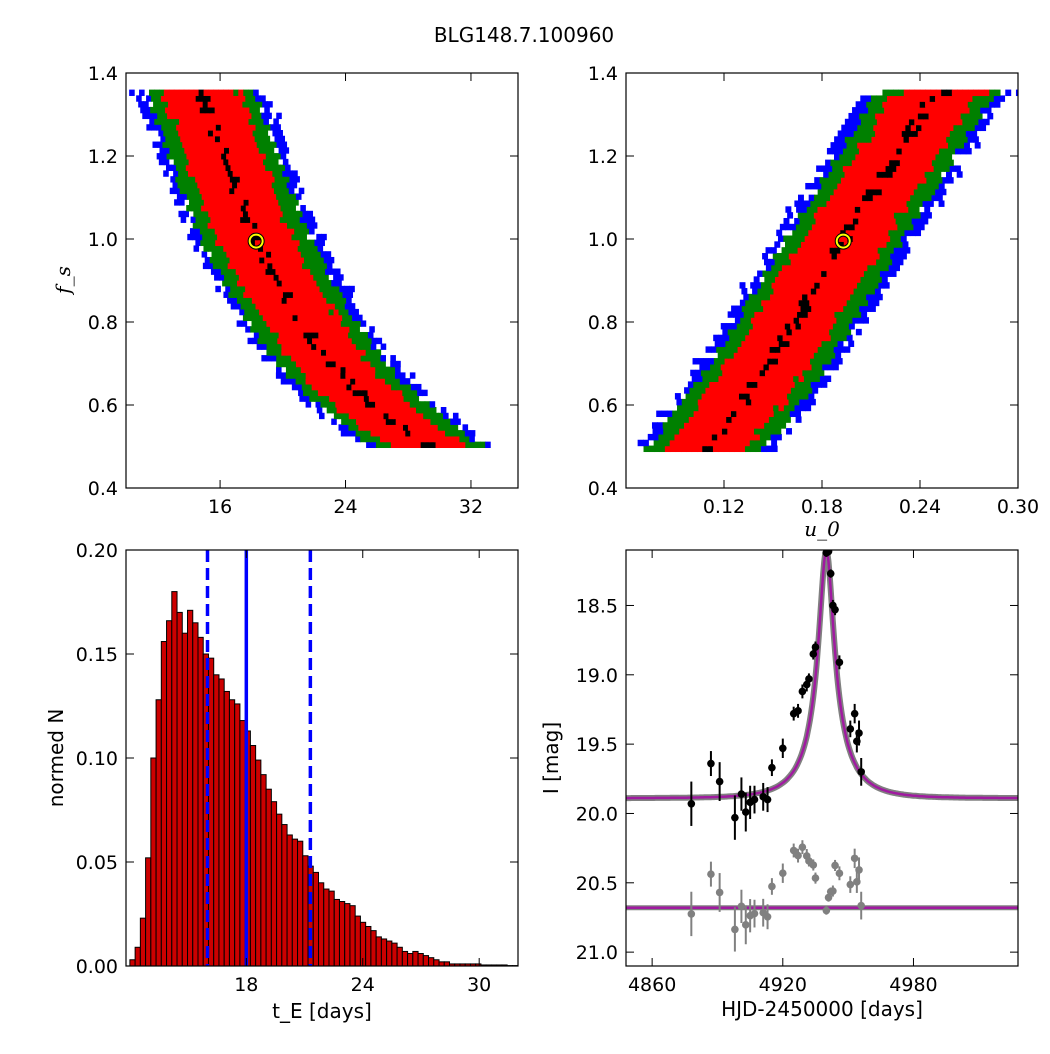 Image resolution: width=1050 pixels, height=1054 pixels. What do you see at coordinates (103, 240) in the screenshot?
I see `y-tick-label: 1.0` at bounding box center [103, 240].